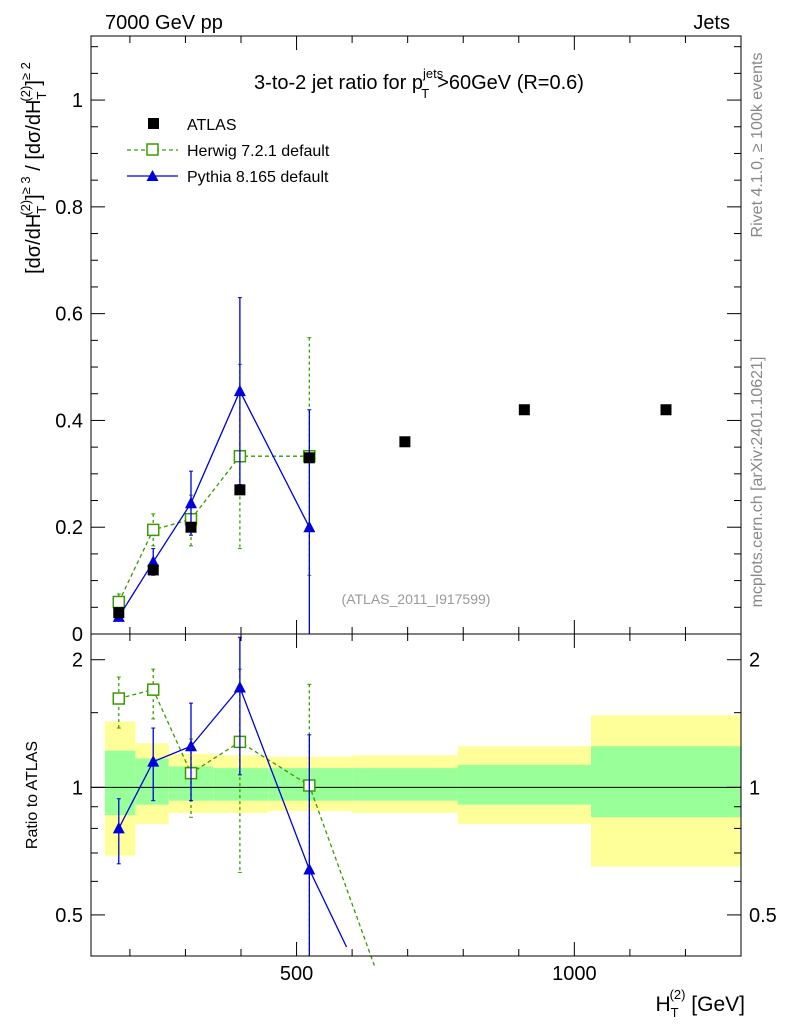  I want to click on main-ytick-label: 0.2, so click(69, 528).